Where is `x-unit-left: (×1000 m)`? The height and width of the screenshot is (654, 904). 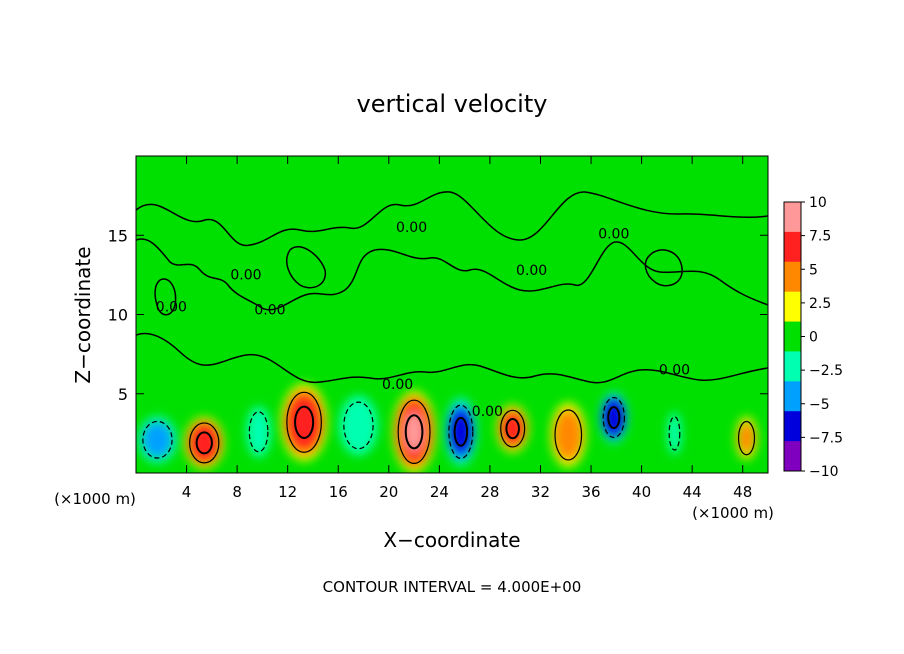 x-unit-left: (×1000 m) is located at coordinates (95, 499).